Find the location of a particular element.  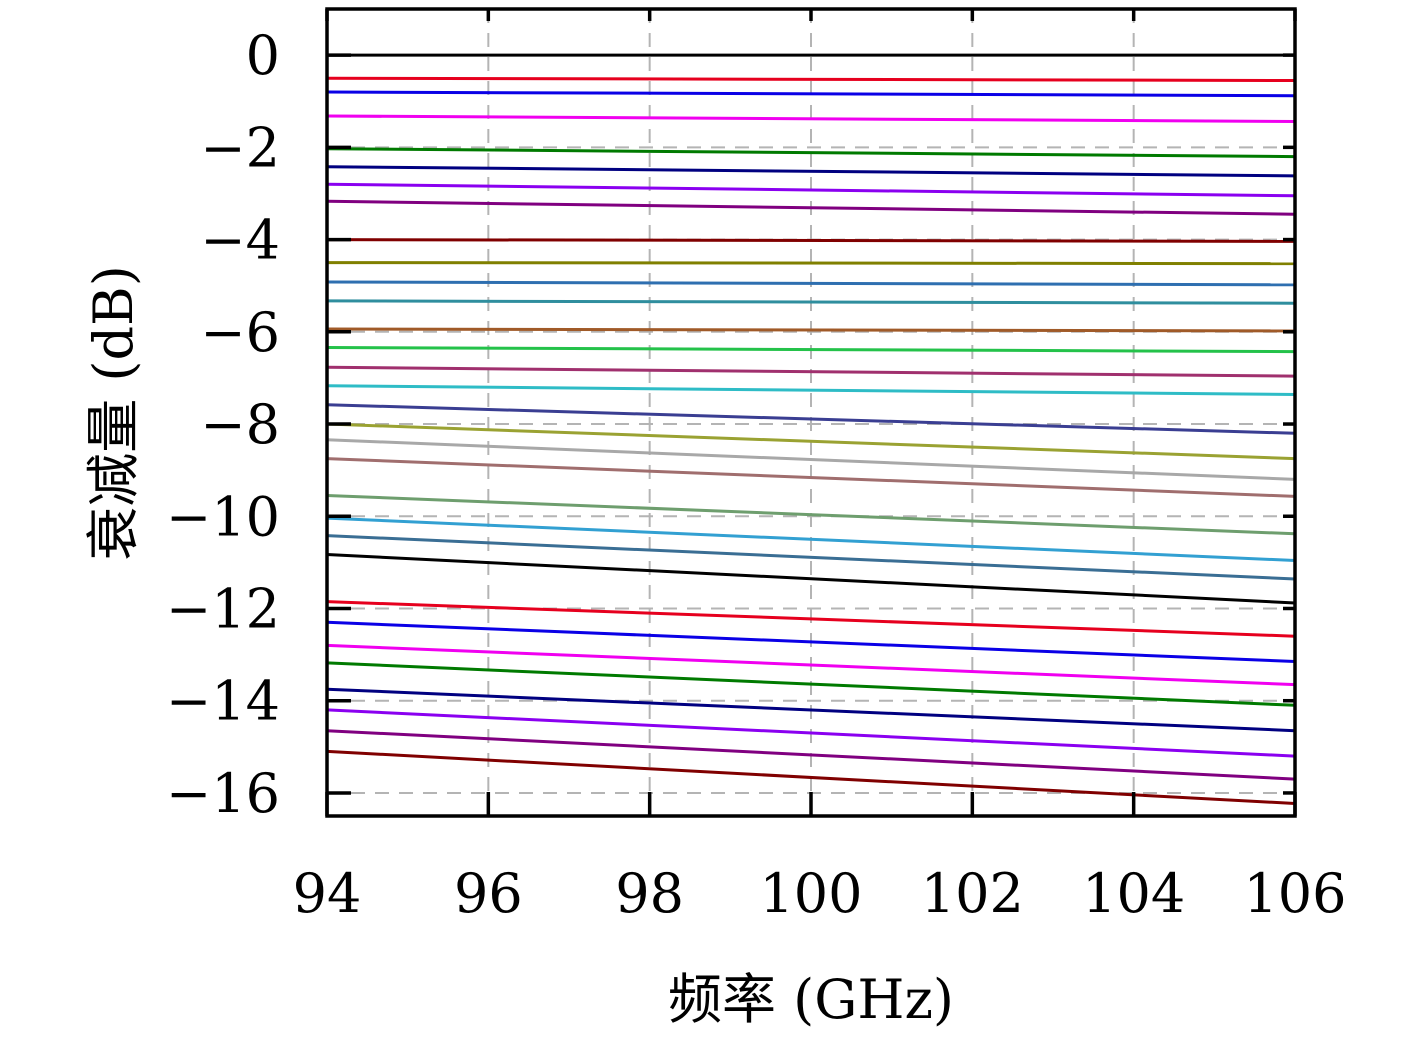

y-tick-label: −6 is located at coordinates (240, 332).